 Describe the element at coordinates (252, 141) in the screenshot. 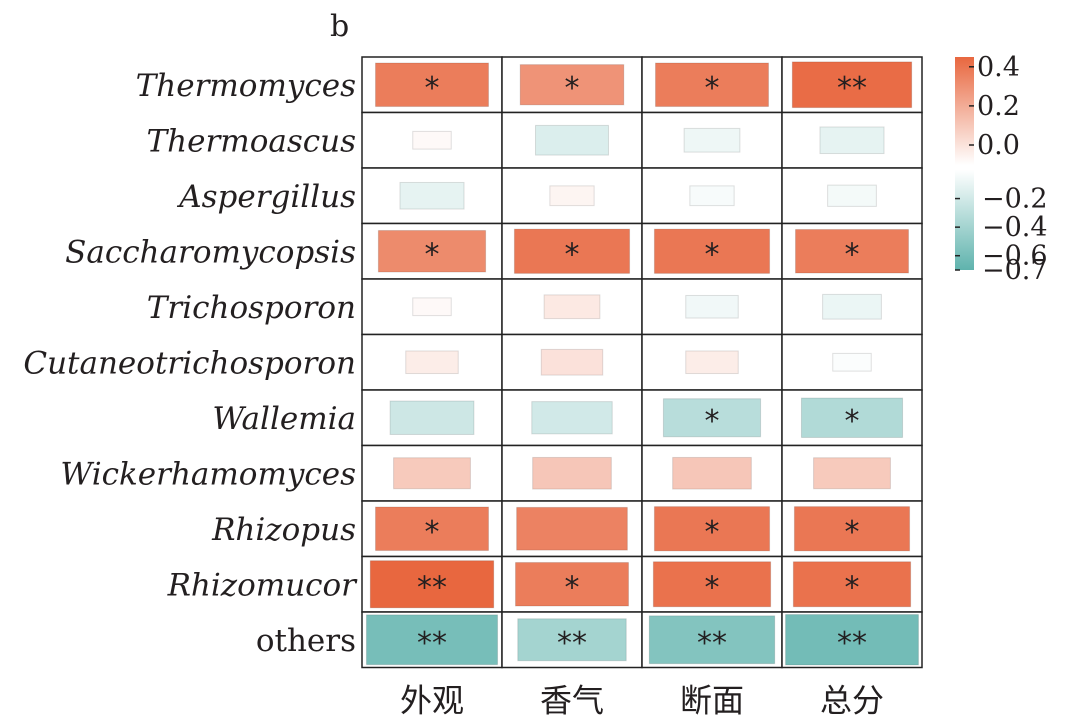

I see `row-label: Thermoascus` at that location.